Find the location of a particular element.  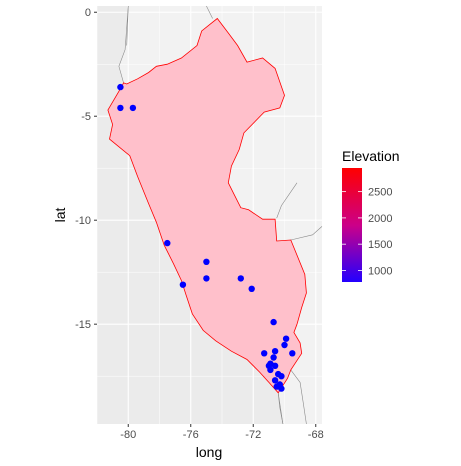

legend-tick-label: 1500 is located at coordinates (380, 245).